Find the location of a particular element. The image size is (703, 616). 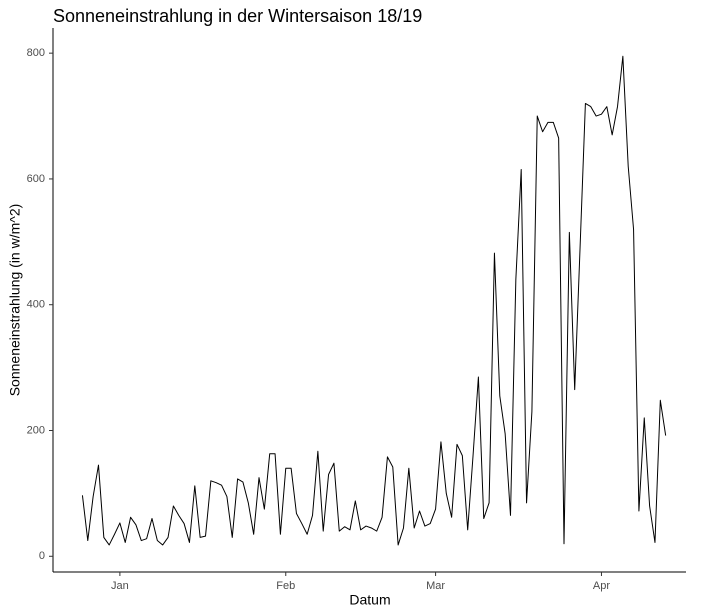

x-tick-label: Apr is located at coordinates (601, 586).